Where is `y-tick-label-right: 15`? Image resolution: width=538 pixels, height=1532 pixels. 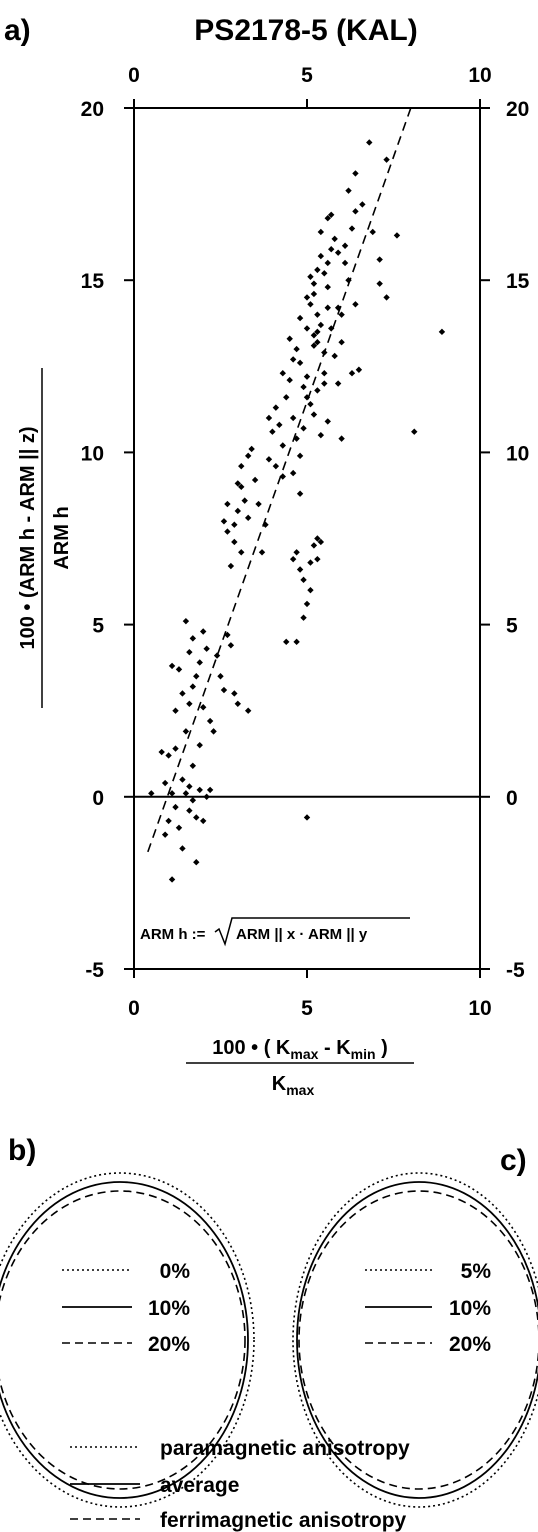 y-tick-label-right: 15 is located at coordinates (518, 281).